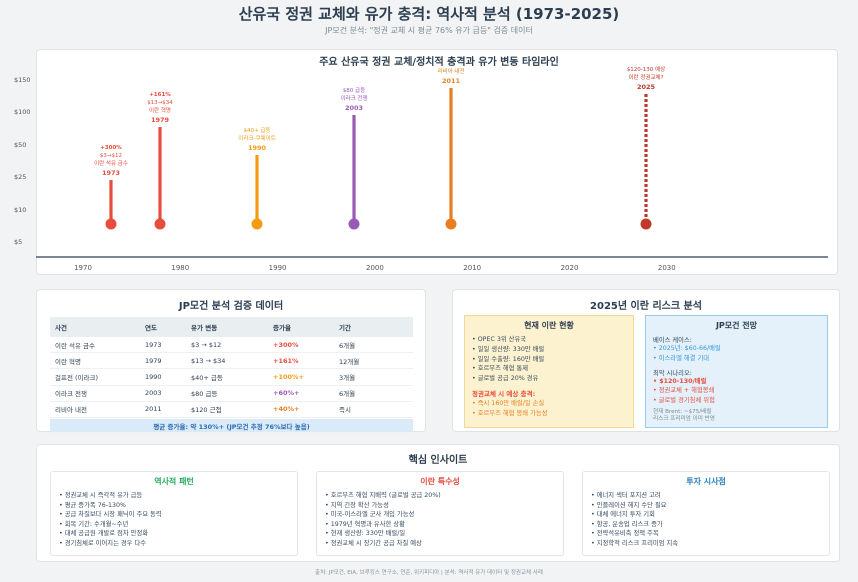 The image size is (858, 582). I want to click on base-case-list: 2025년: $60-66/배럴이스라엘 해결 기대, so click(736, 354).